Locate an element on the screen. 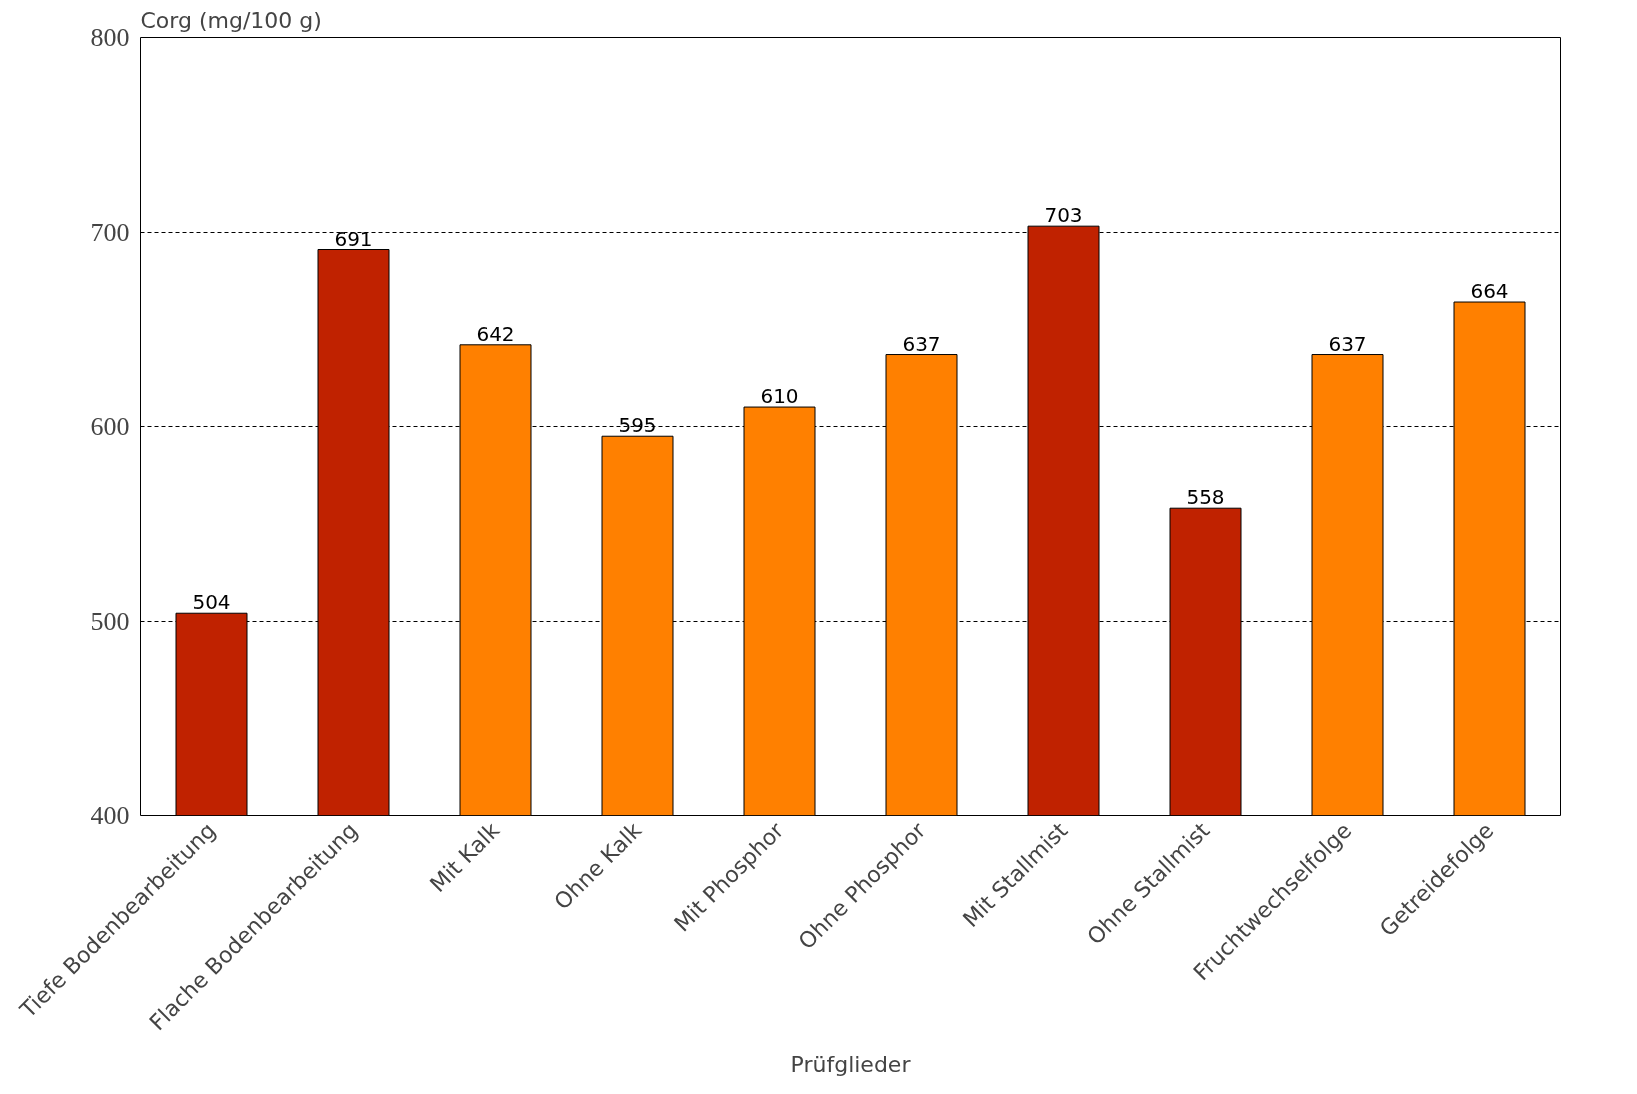 This screenshot has width=1637, height=1094. data-label: 691 is located at coordinates (353, 238).